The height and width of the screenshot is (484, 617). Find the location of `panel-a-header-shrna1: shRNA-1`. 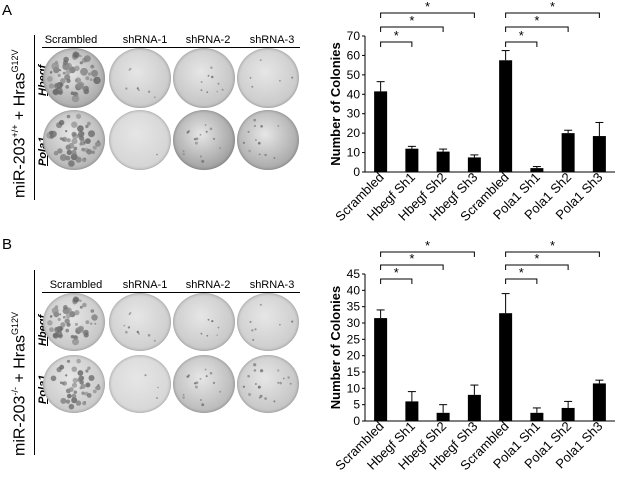

panel-a-header-shrna1: shRNA-1 is located at coordinates (145, 40).